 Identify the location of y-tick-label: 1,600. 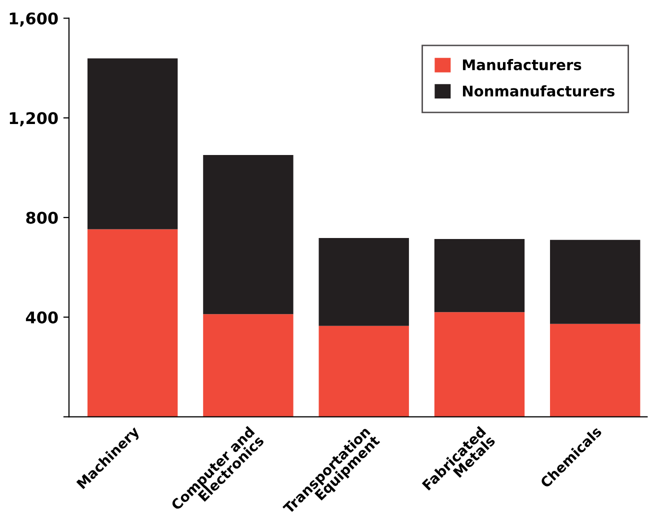
(34, 19).